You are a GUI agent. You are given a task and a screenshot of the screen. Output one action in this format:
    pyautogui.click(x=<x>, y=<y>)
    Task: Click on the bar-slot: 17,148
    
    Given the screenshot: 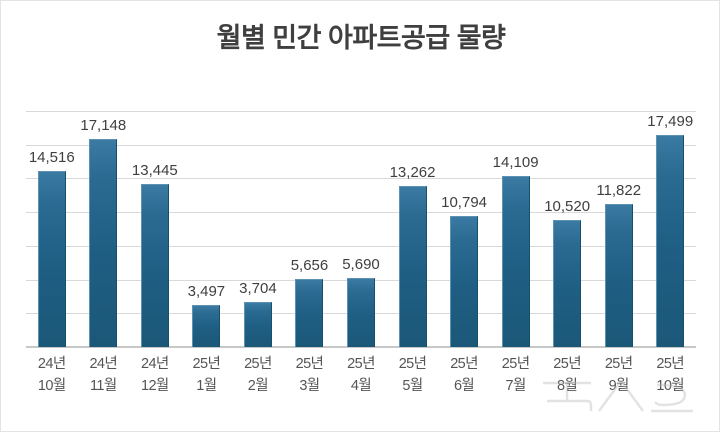 What is the action you would take?
    pyautogui.click(x=104, y=229)
    